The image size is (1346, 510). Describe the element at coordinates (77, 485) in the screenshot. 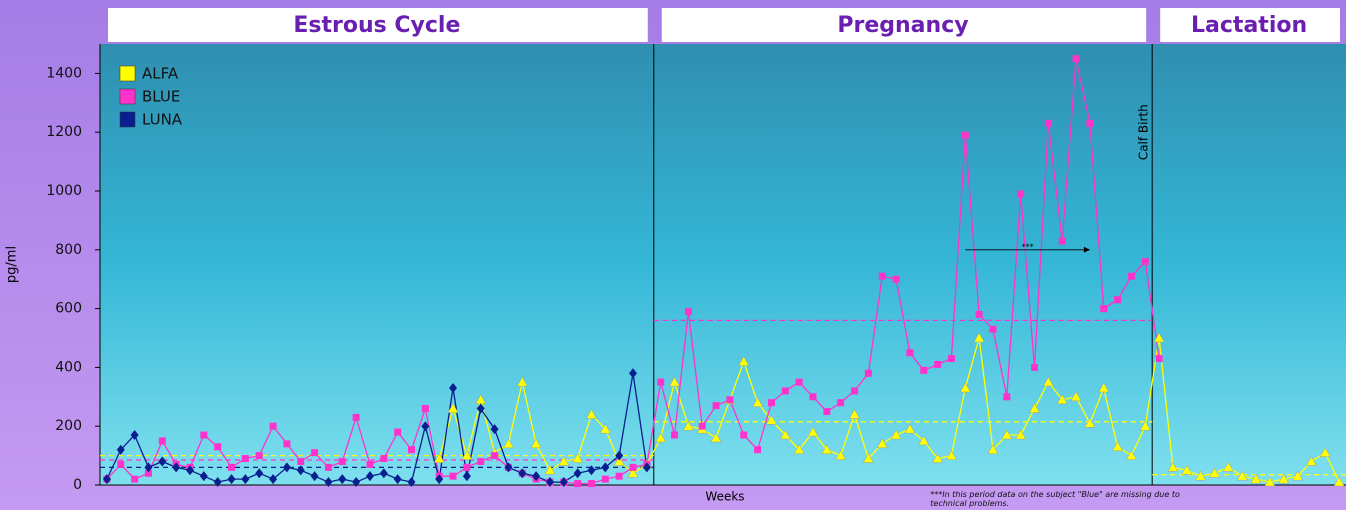

I see `y-tick-label: 0` at that location.